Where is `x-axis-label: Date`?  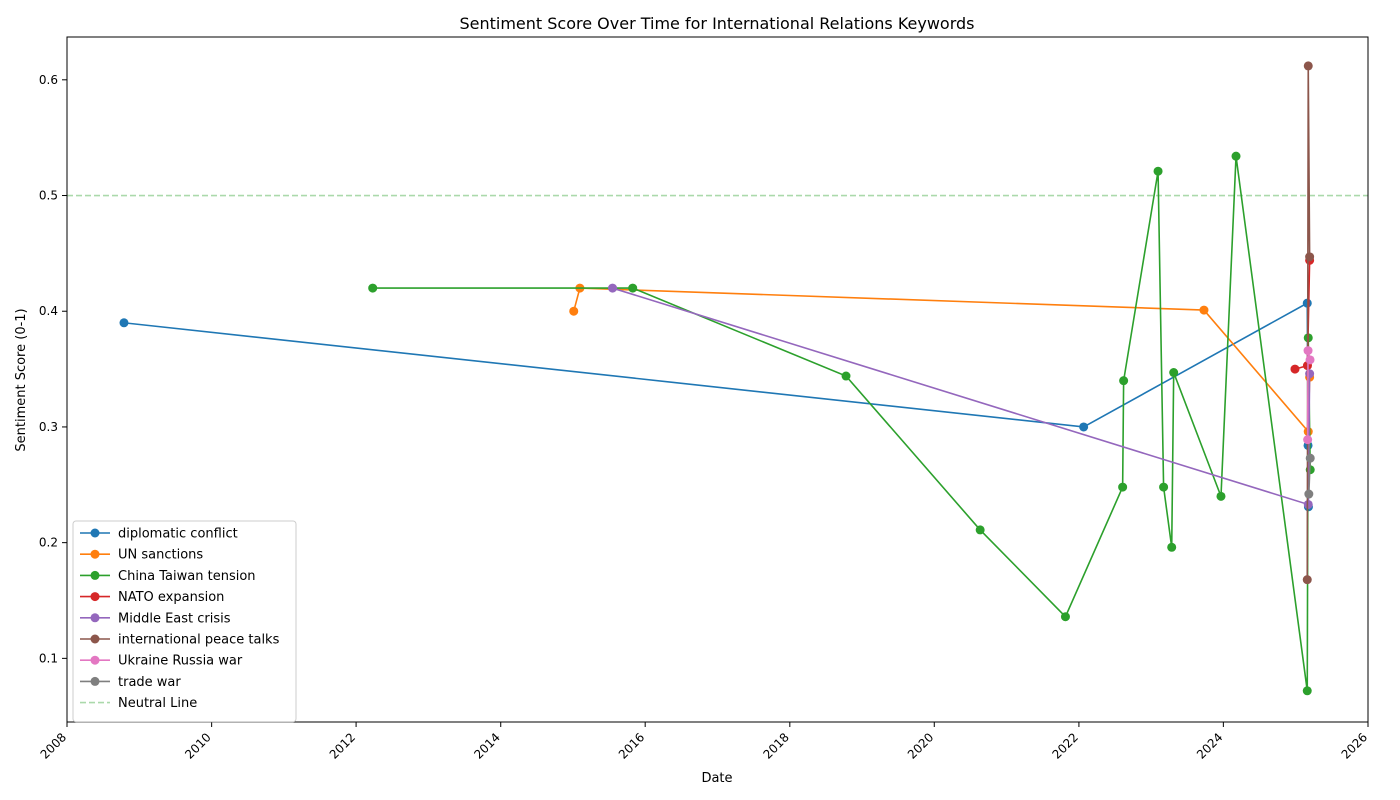
x-axis-label: Date is located at coordinates (716, 778).